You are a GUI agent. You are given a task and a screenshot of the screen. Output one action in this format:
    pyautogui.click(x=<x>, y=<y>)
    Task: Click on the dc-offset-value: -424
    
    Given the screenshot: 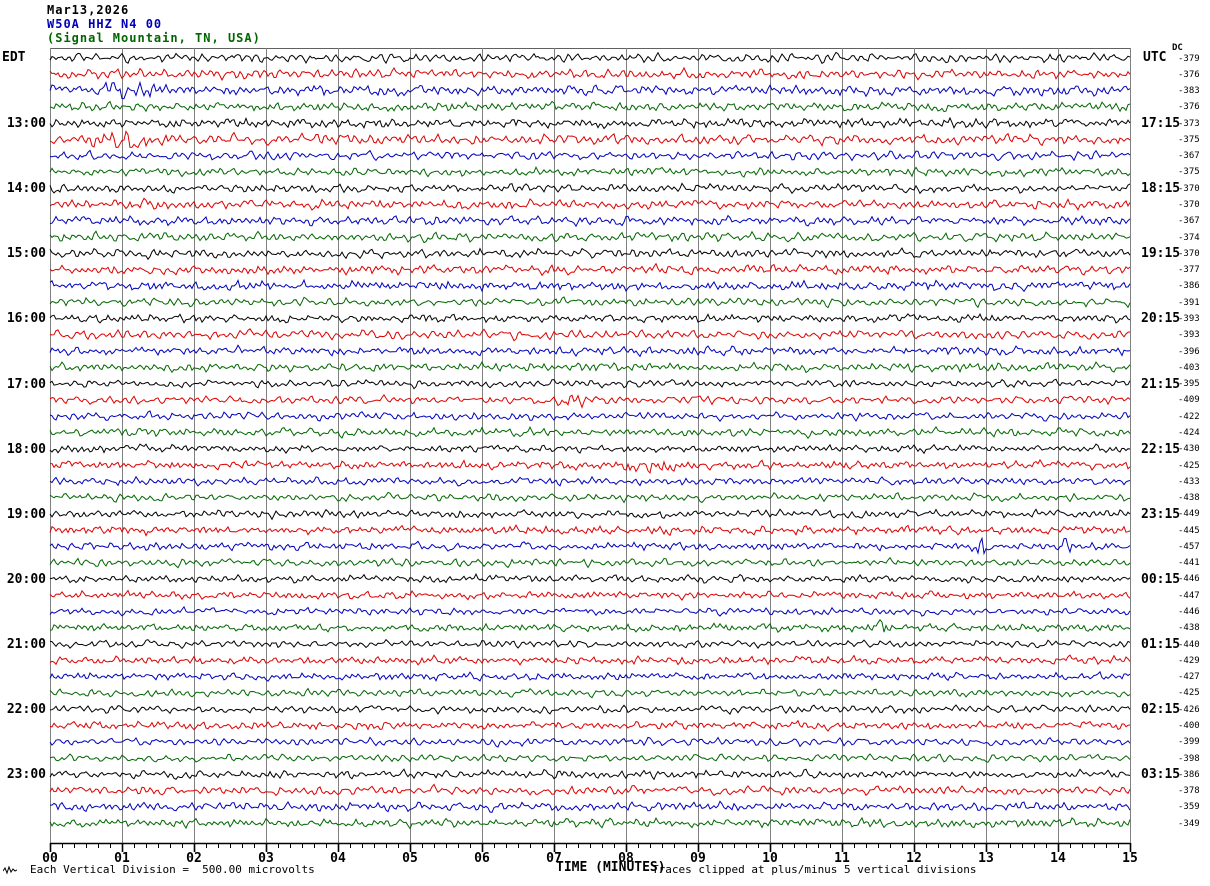 What is the action you would take?
    pyautogui.click(x=1189, y=432)
    